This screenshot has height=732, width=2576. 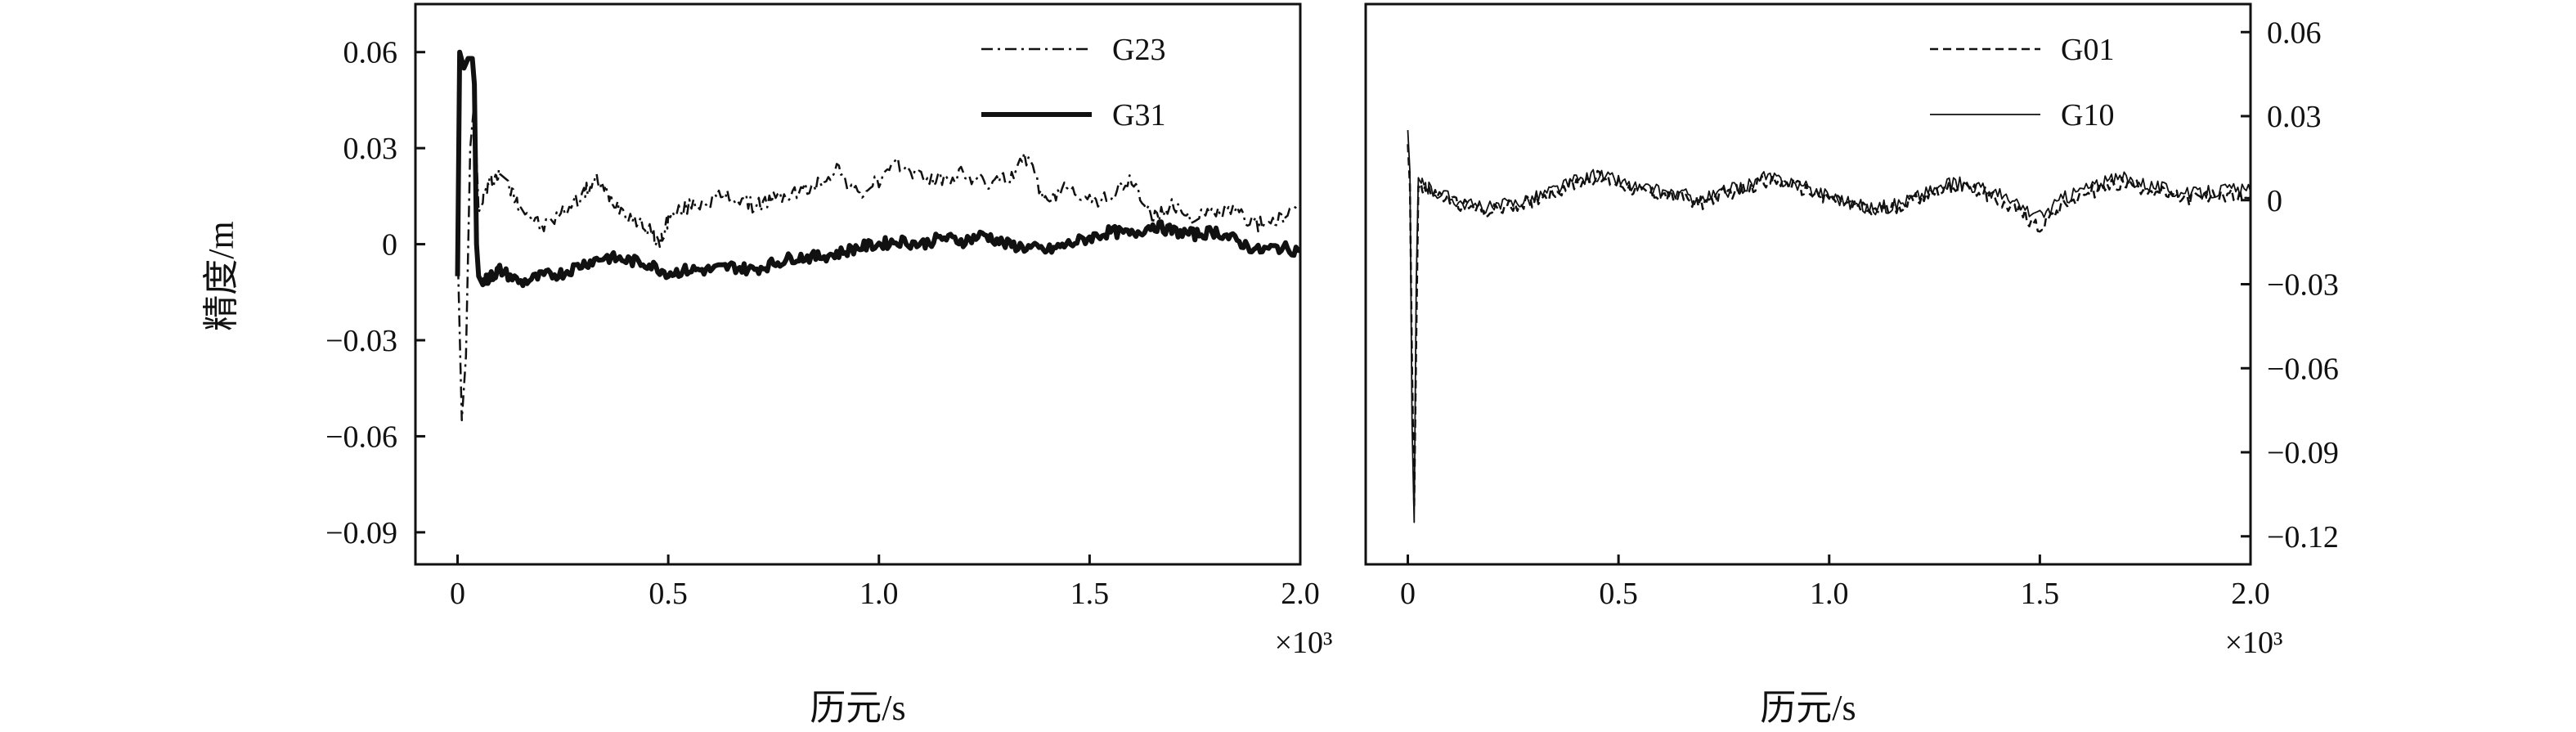 What do you see at coordinates (389, 246) in the screenshot?
I see `p1-y-tick-label: 0` at bounding box center [389, 246].